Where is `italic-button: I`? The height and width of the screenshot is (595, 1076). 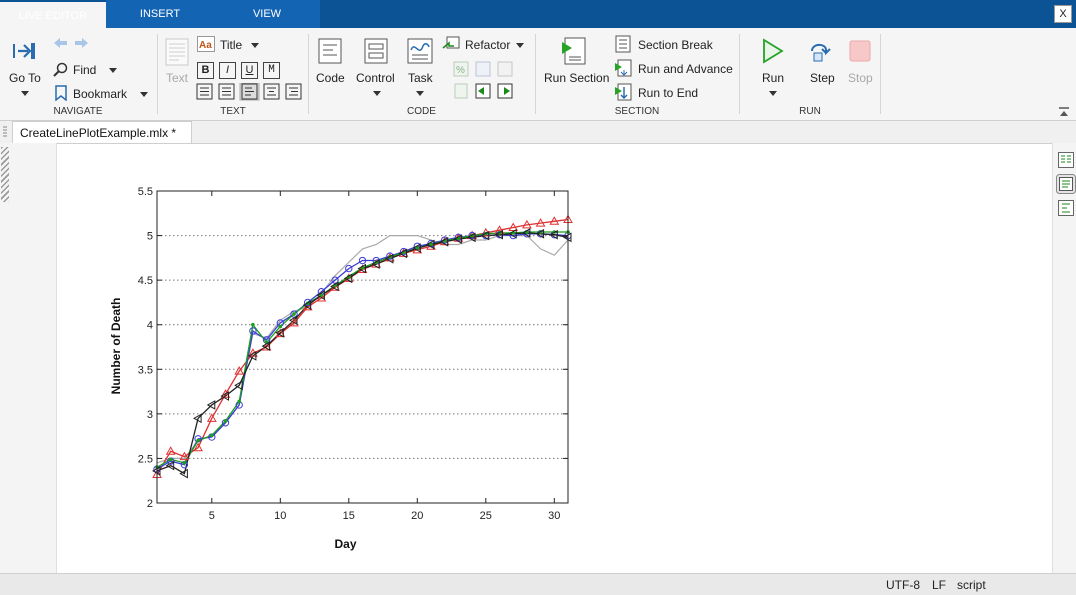 italic-button: I is located at coordinates (227, 70).